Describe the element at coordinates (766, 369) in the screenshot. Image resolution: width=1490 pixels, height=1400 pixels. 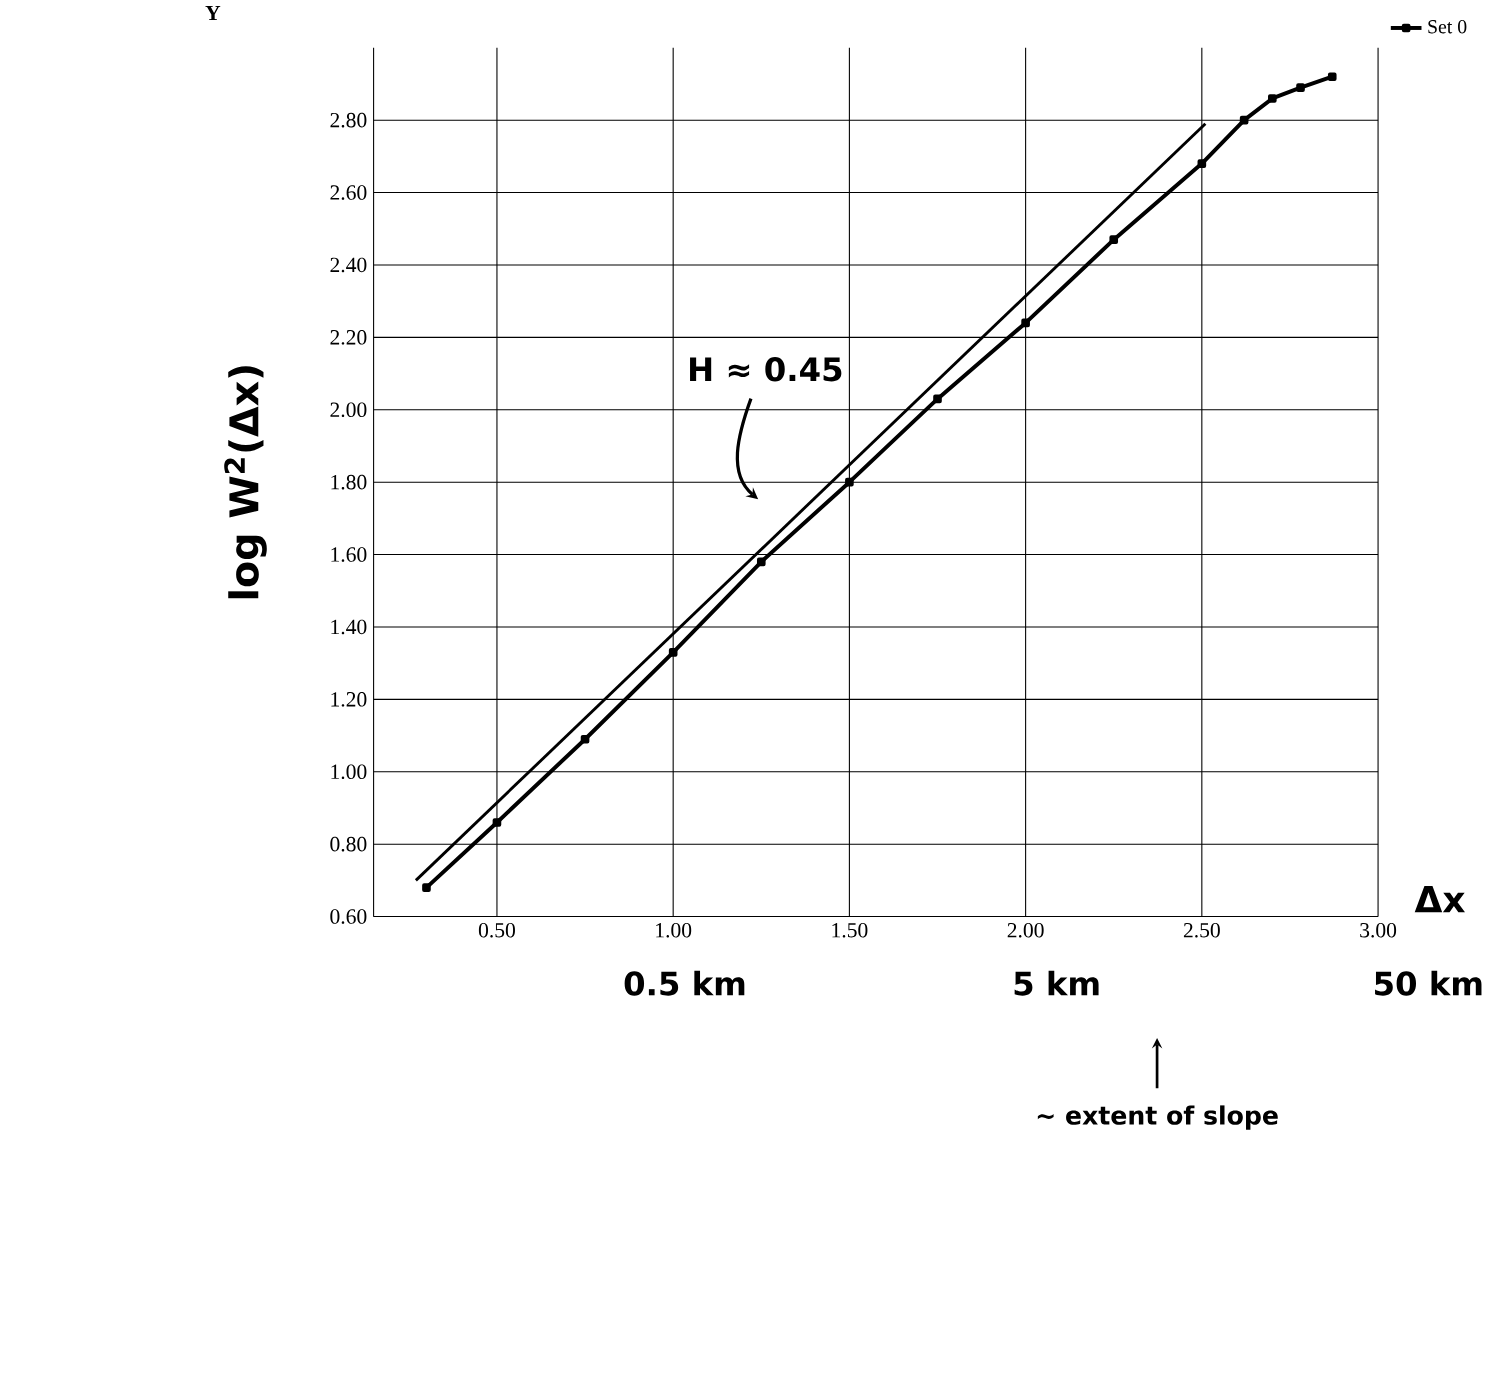
I see `annotation: H ≈ 0.45` at that location.